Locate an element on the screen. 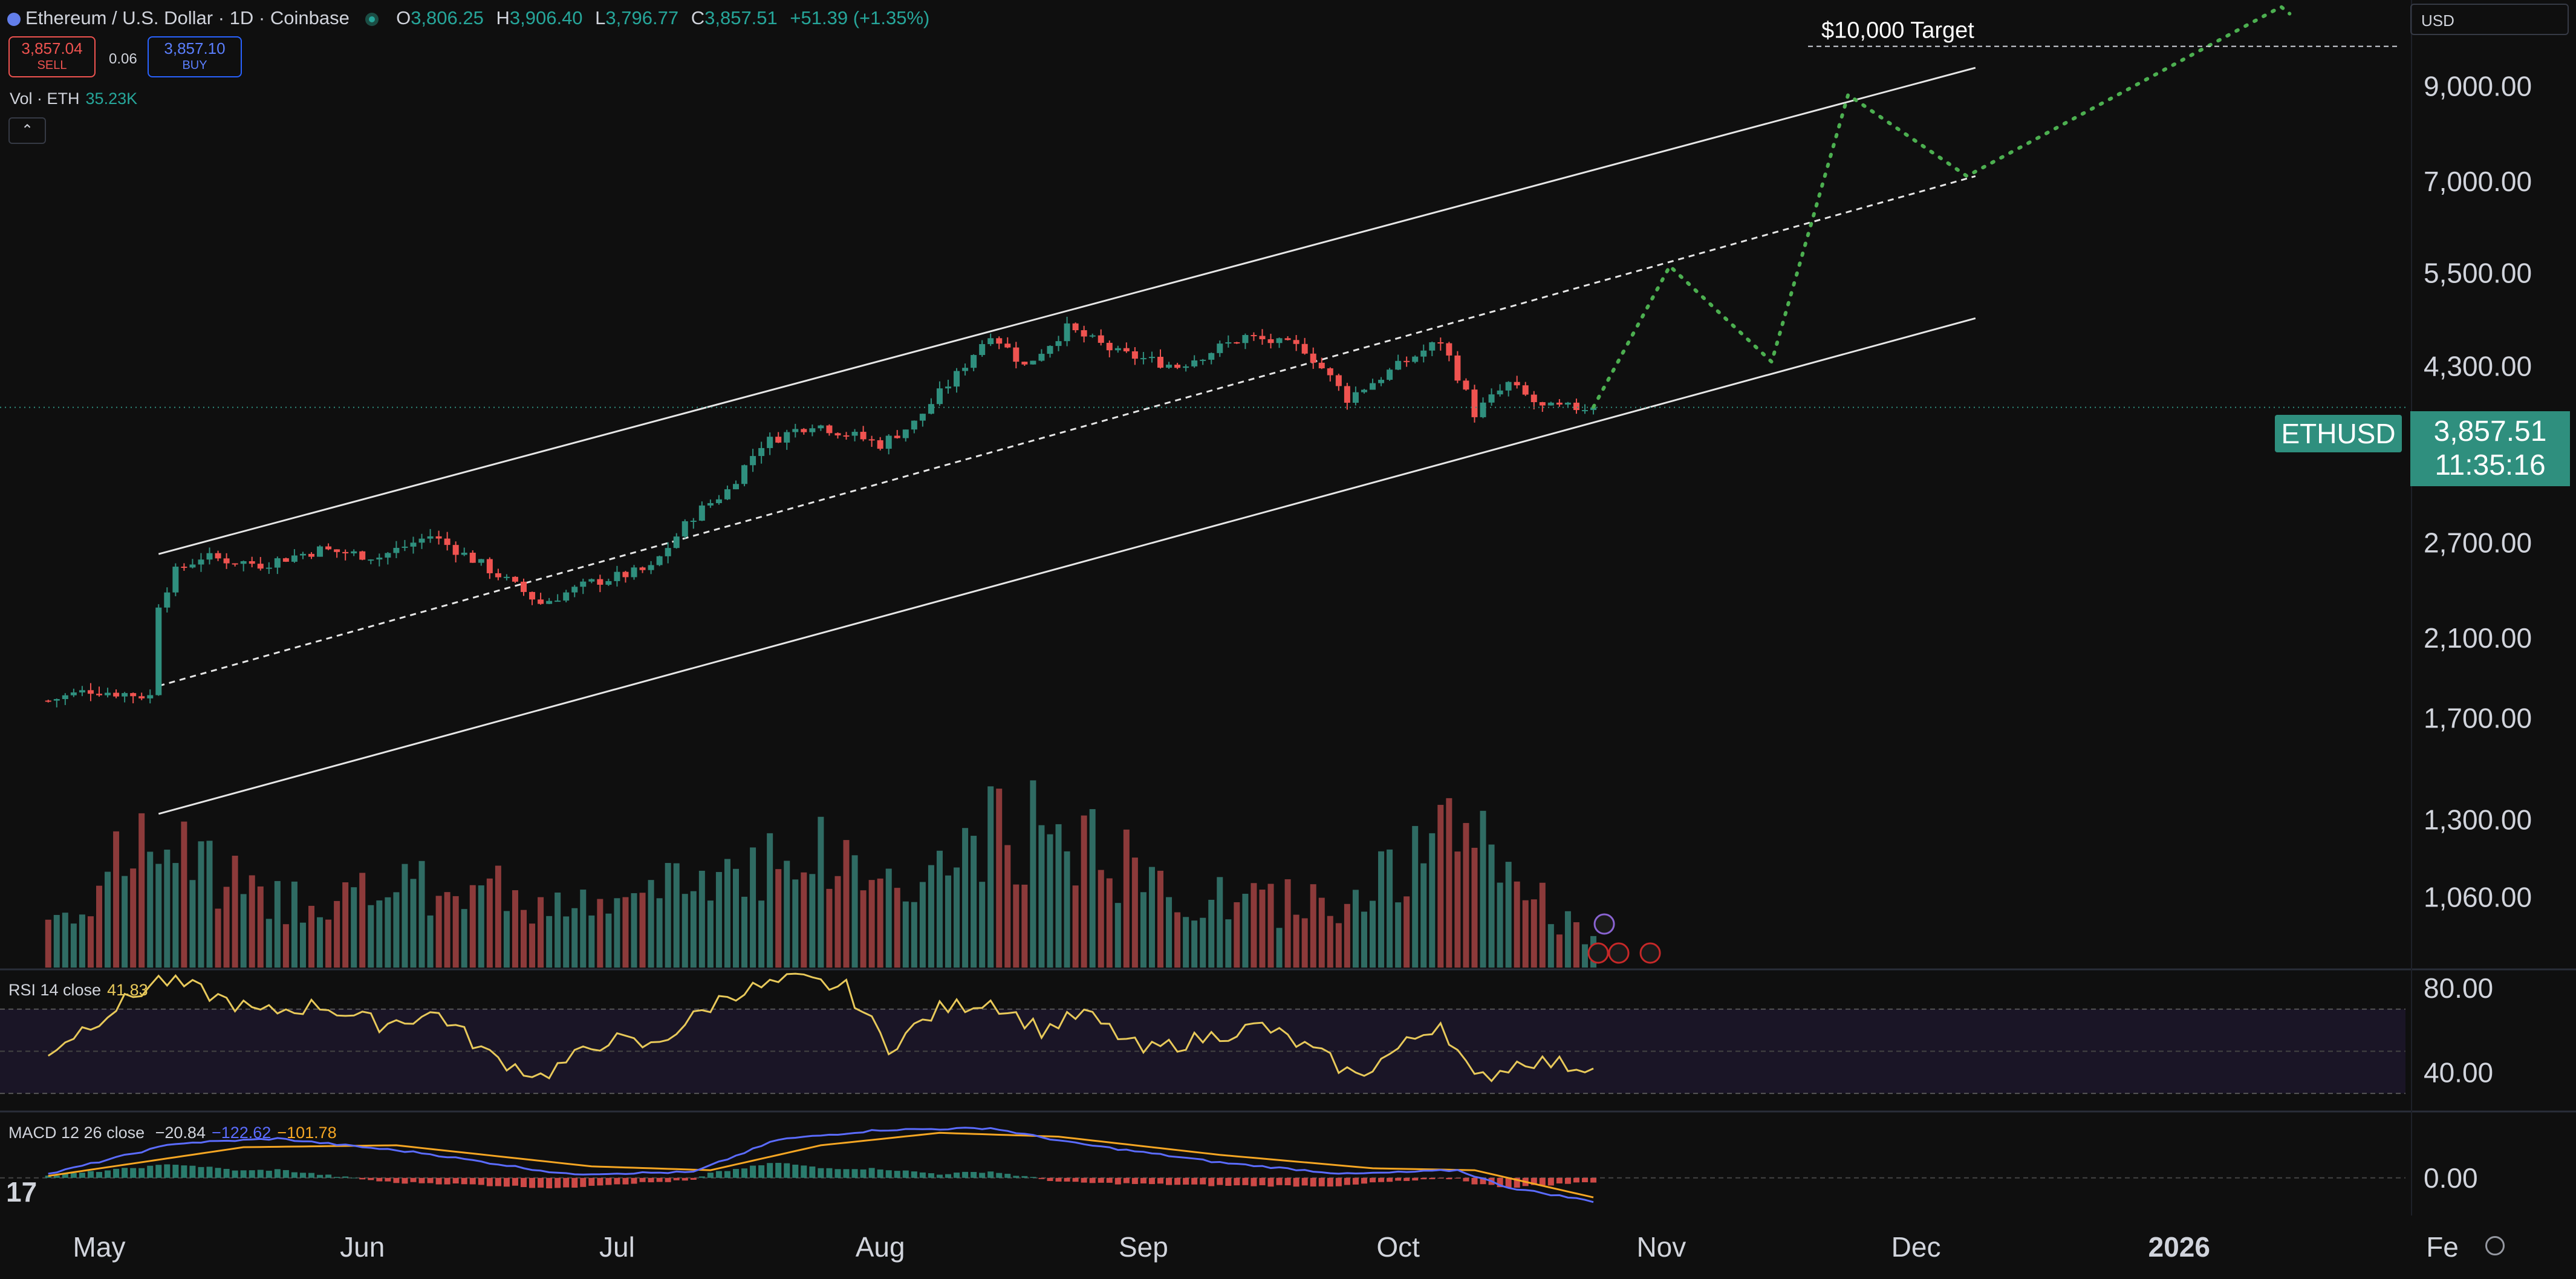  rsi-label: RSI 14 close is located at coordinates (55, 990).